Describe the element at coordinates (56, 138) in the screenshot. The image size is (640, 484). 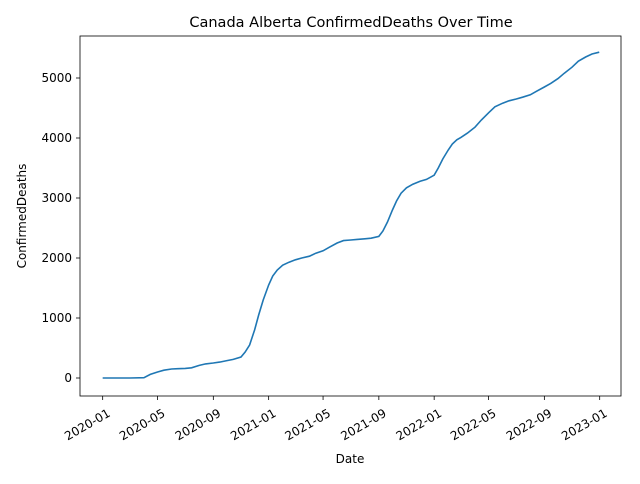
I see `y-tick-label: 4000` at that location.